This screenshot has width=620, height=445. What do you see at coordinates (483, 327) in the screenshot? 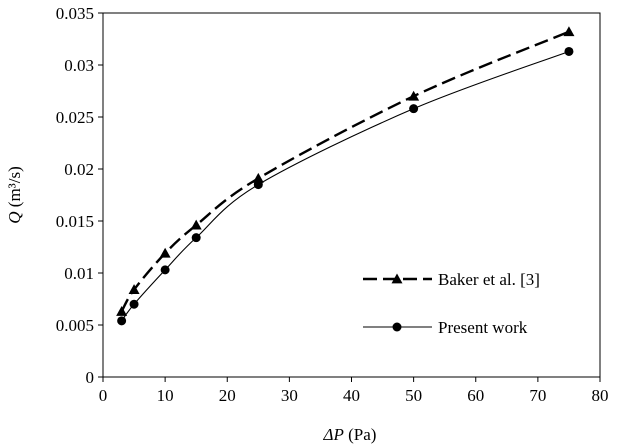
I see `legend-label: Present work` at bounding box center [483, 327].